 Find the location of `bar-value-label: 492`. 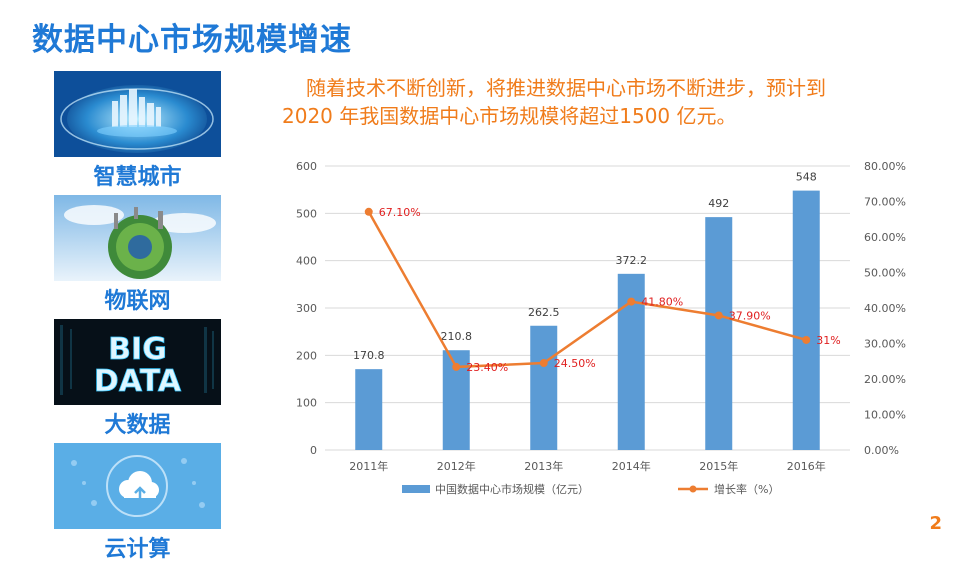

bar-value-label: 492 is located at coordinates (718, 203).